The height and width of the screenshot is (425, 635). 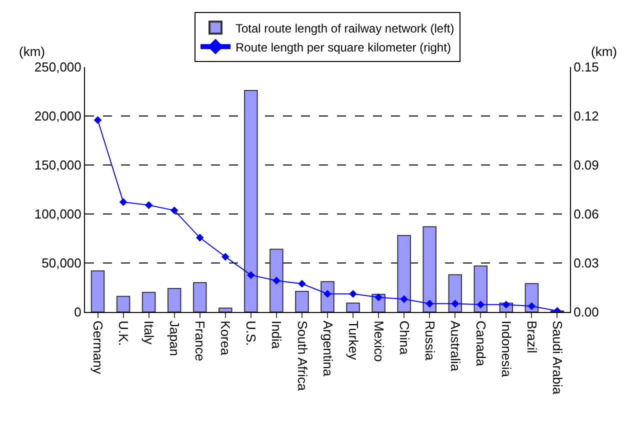 What do you see at coordinates (226, 338) in the screenshot?
I see `x-tick-label: Korea` at bounding box center [226, 338].